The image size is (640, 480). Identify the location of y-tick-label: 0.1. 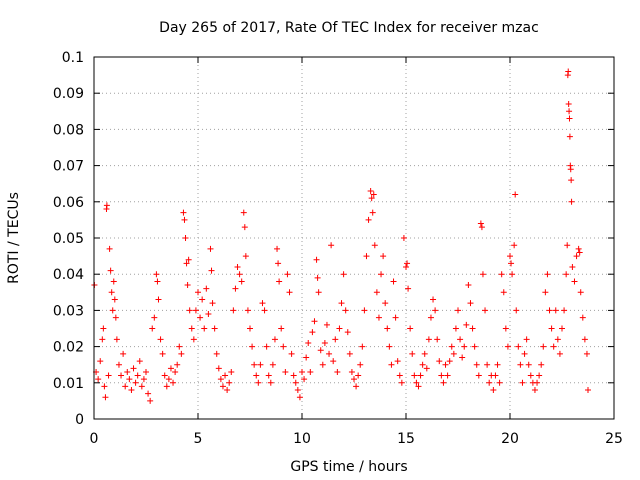
(73, 58).